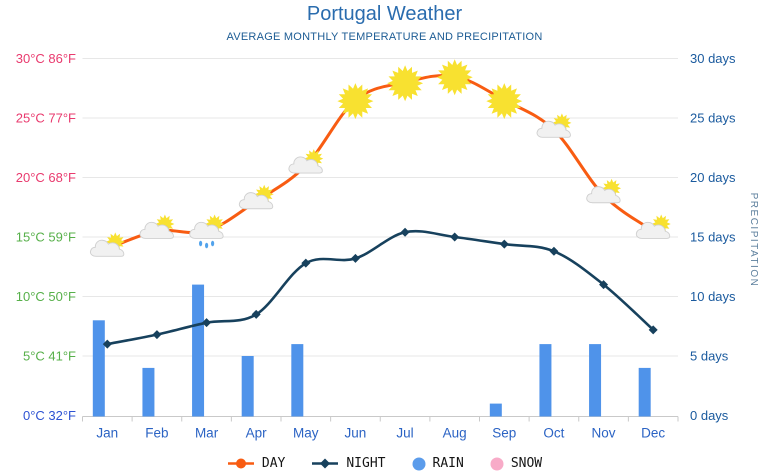 This screenshot has height=476, width=769. I want to click on legend-item-snow: SNOW, so click(516, 463).